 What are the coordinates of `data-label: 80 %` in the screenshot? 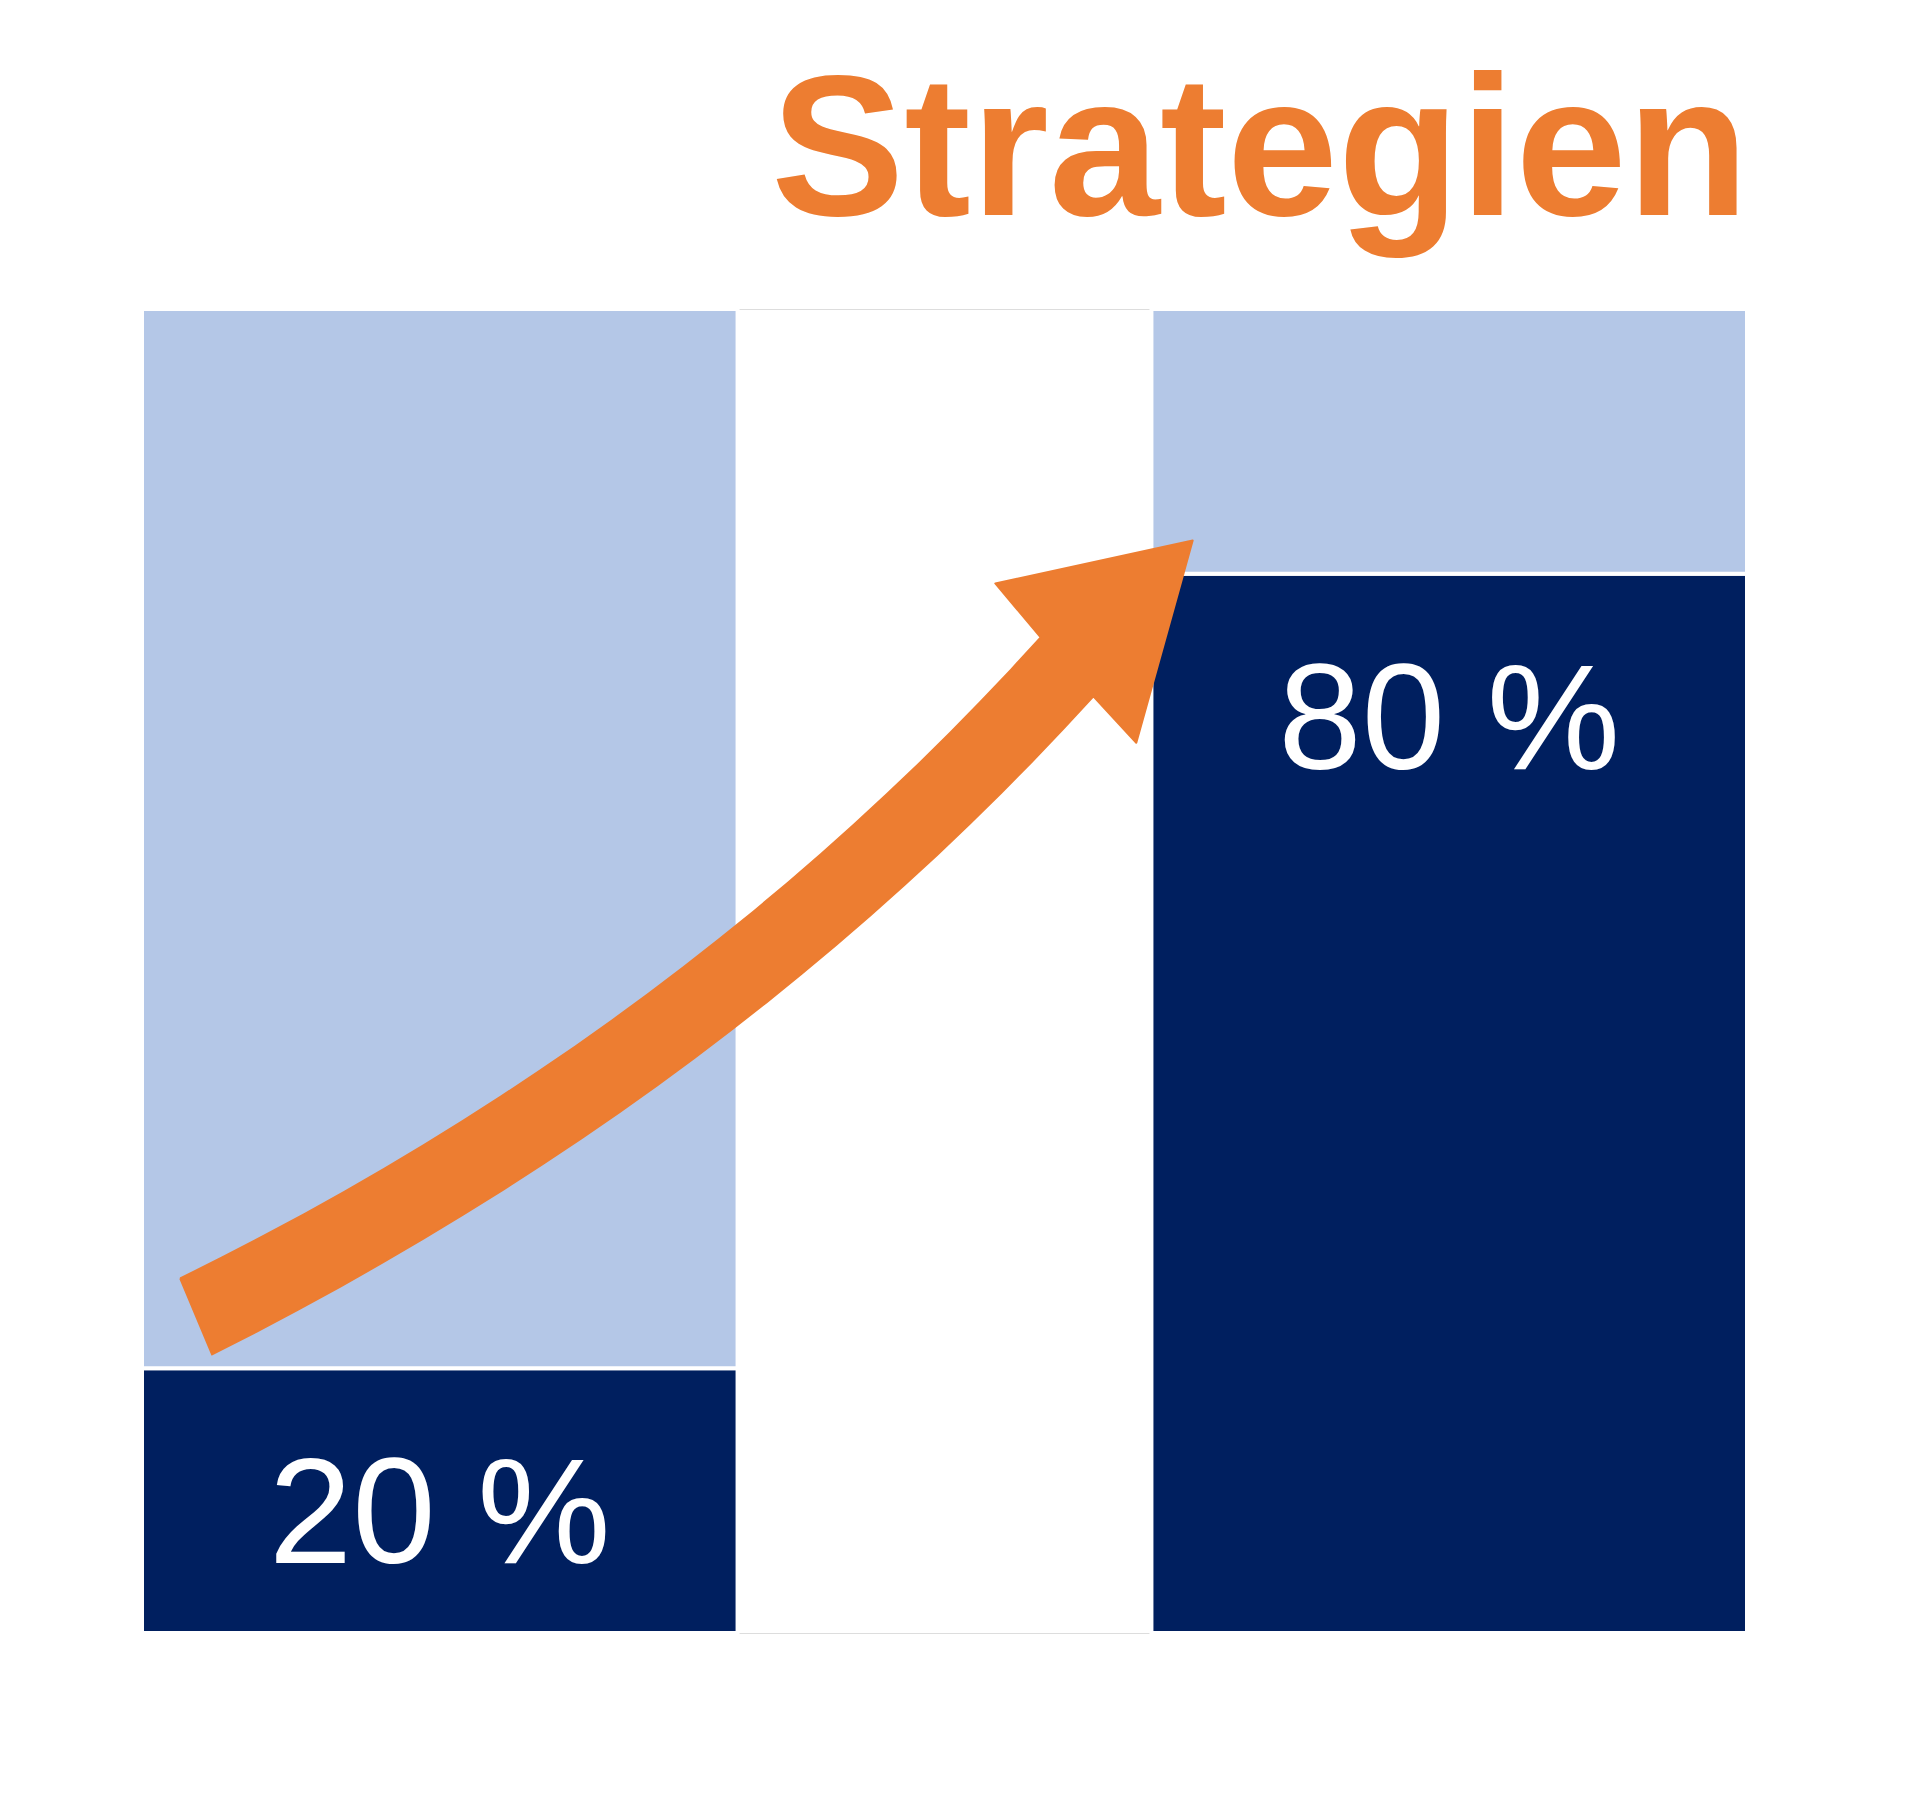 It's located at (1449, 716).